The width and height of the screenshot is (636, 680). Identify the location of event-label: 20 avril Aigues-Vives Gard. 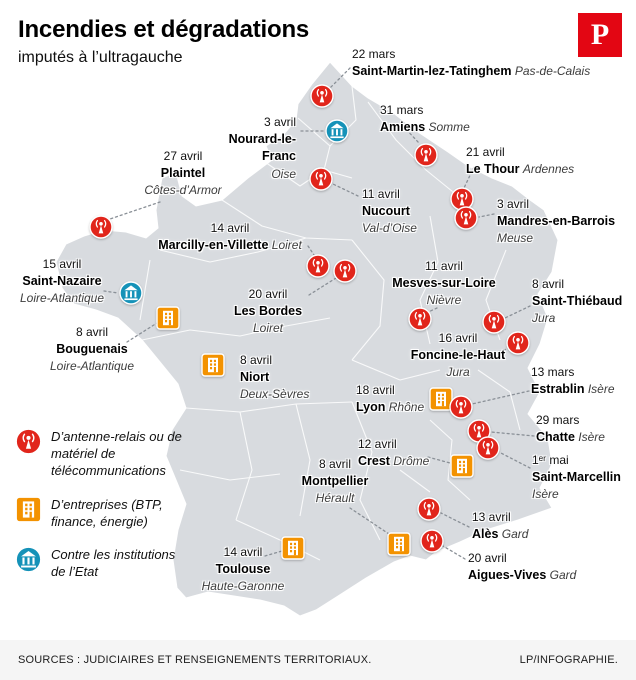
(522, 567).